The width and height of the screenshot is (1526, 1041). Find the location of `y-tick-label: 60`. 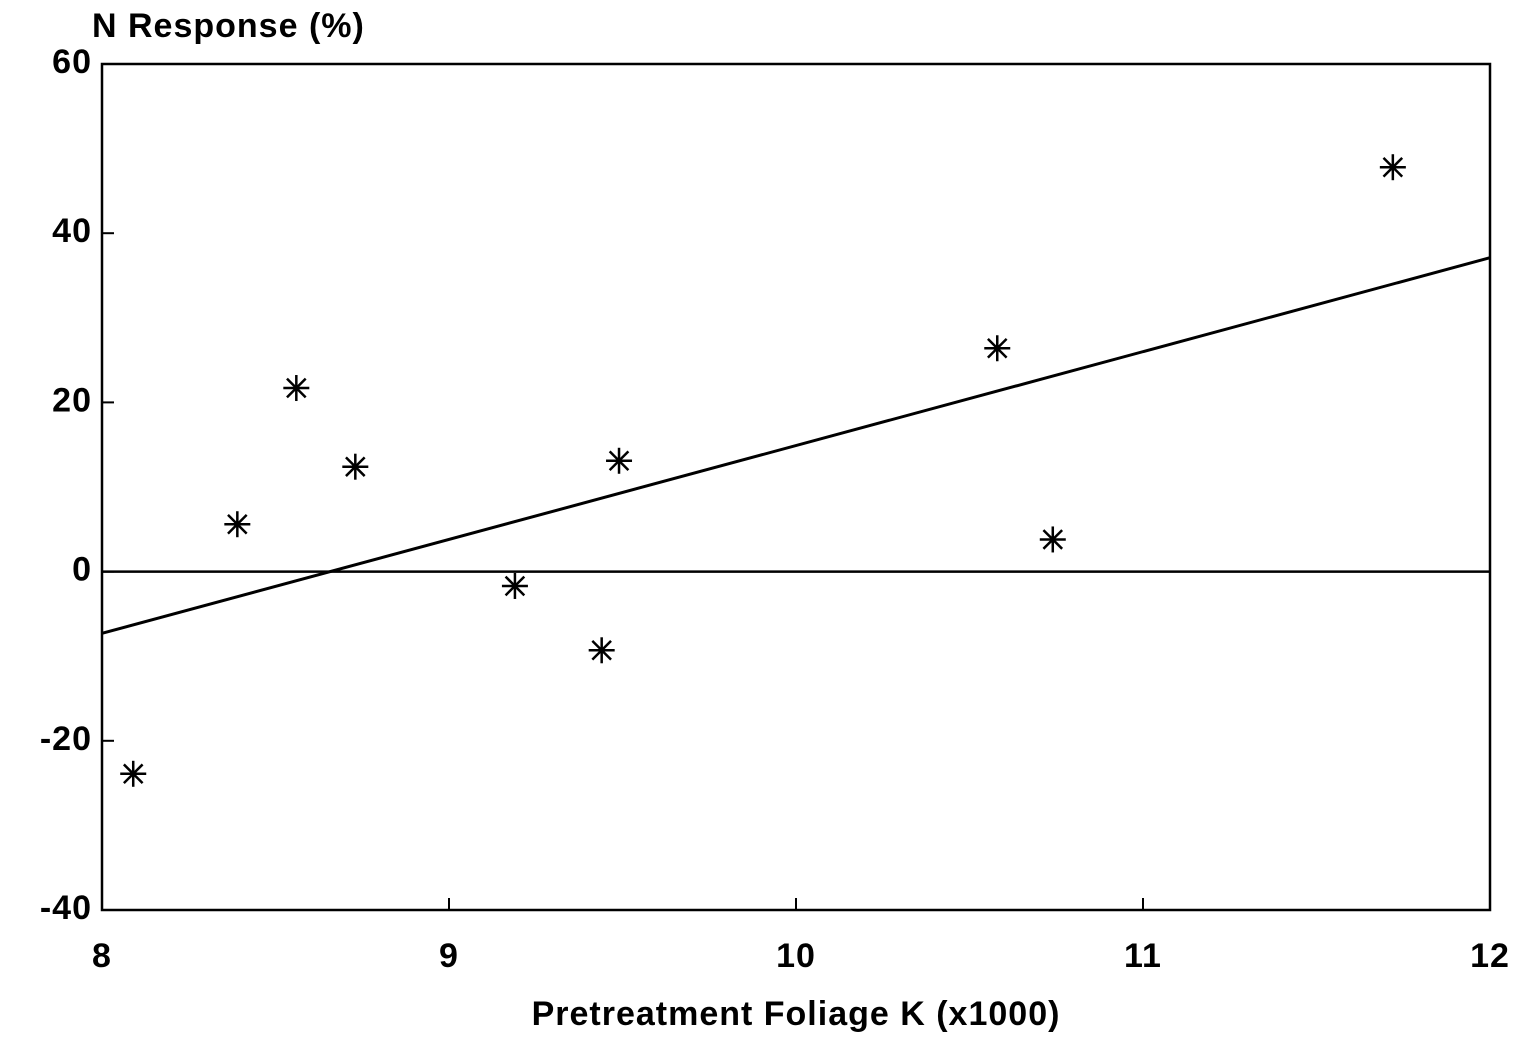

y-tick-label: 60 is located at coordinates (72, 62).